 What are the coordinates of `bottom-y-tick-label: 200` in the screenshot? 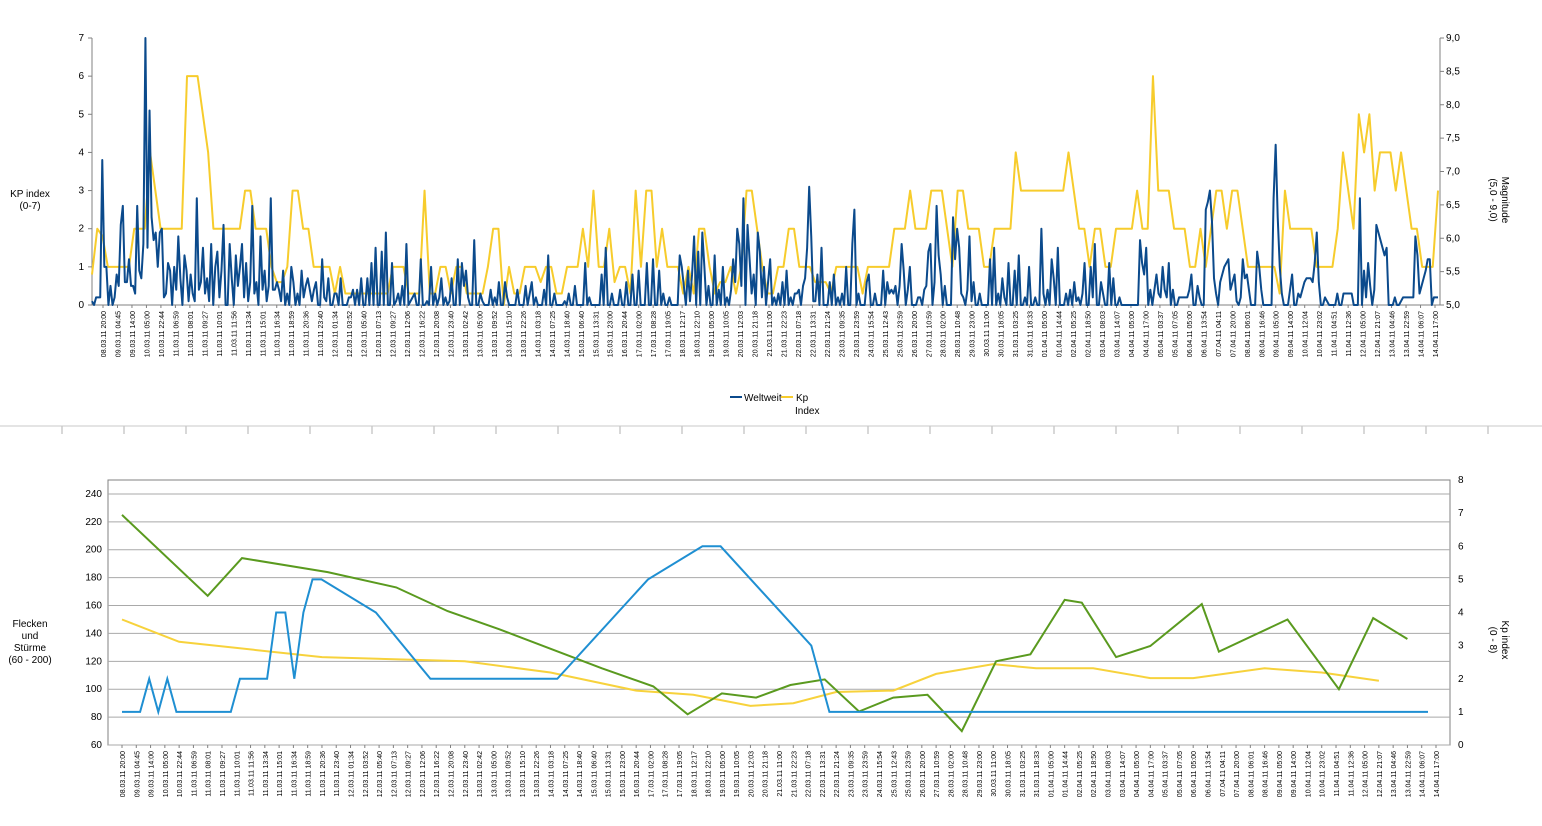 It's located at (93, 550).